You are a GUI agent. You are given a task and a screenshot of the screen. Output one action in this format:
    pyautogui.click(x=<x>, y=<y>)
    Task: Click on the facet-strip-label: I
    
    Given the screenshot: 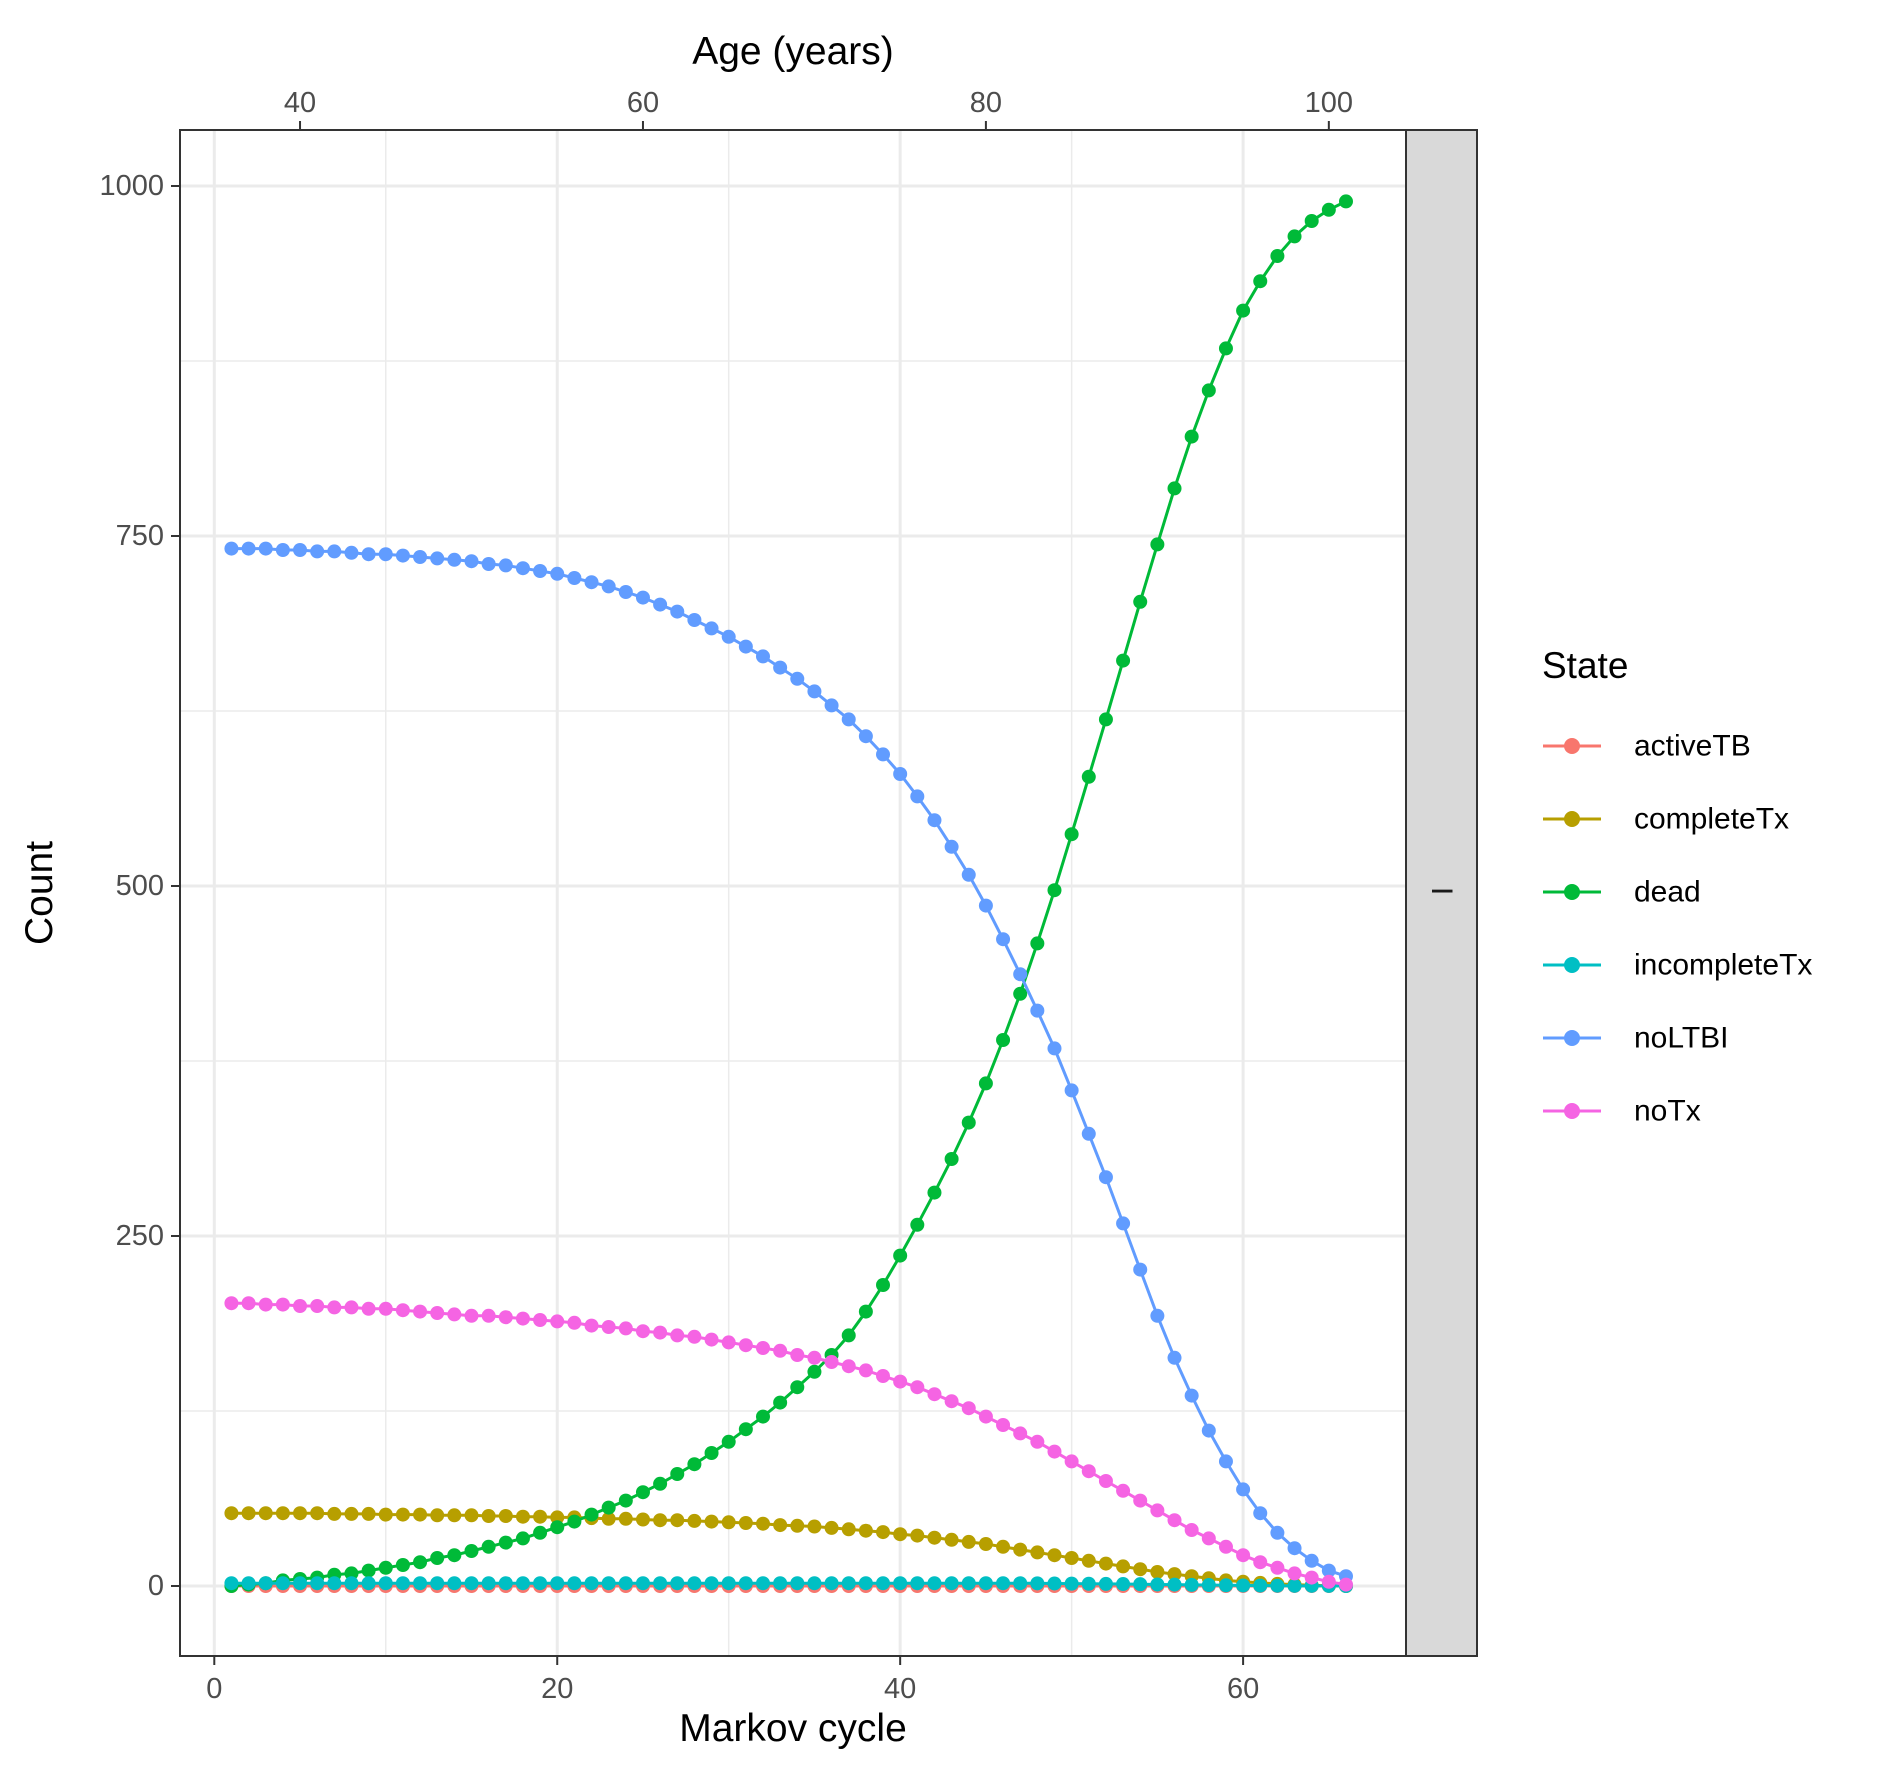 What is the action you would take?
    pyautogui.click(x=1441, y=891)
    